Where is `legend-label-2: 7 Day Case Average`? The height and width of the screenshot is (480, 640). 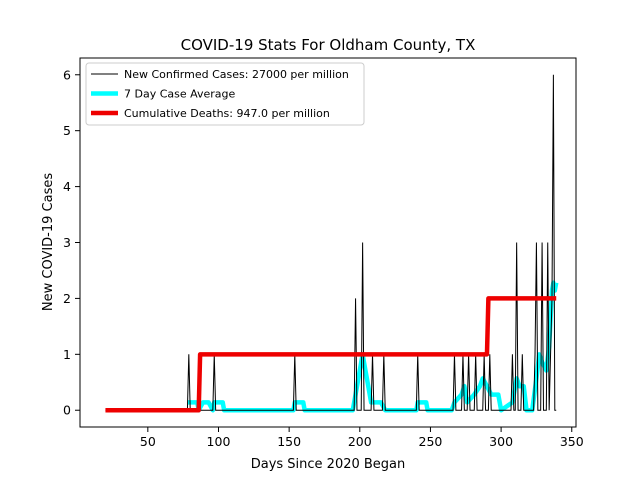
legend-label-2: 7 Day Case Average is located at coordinates (180, 94).